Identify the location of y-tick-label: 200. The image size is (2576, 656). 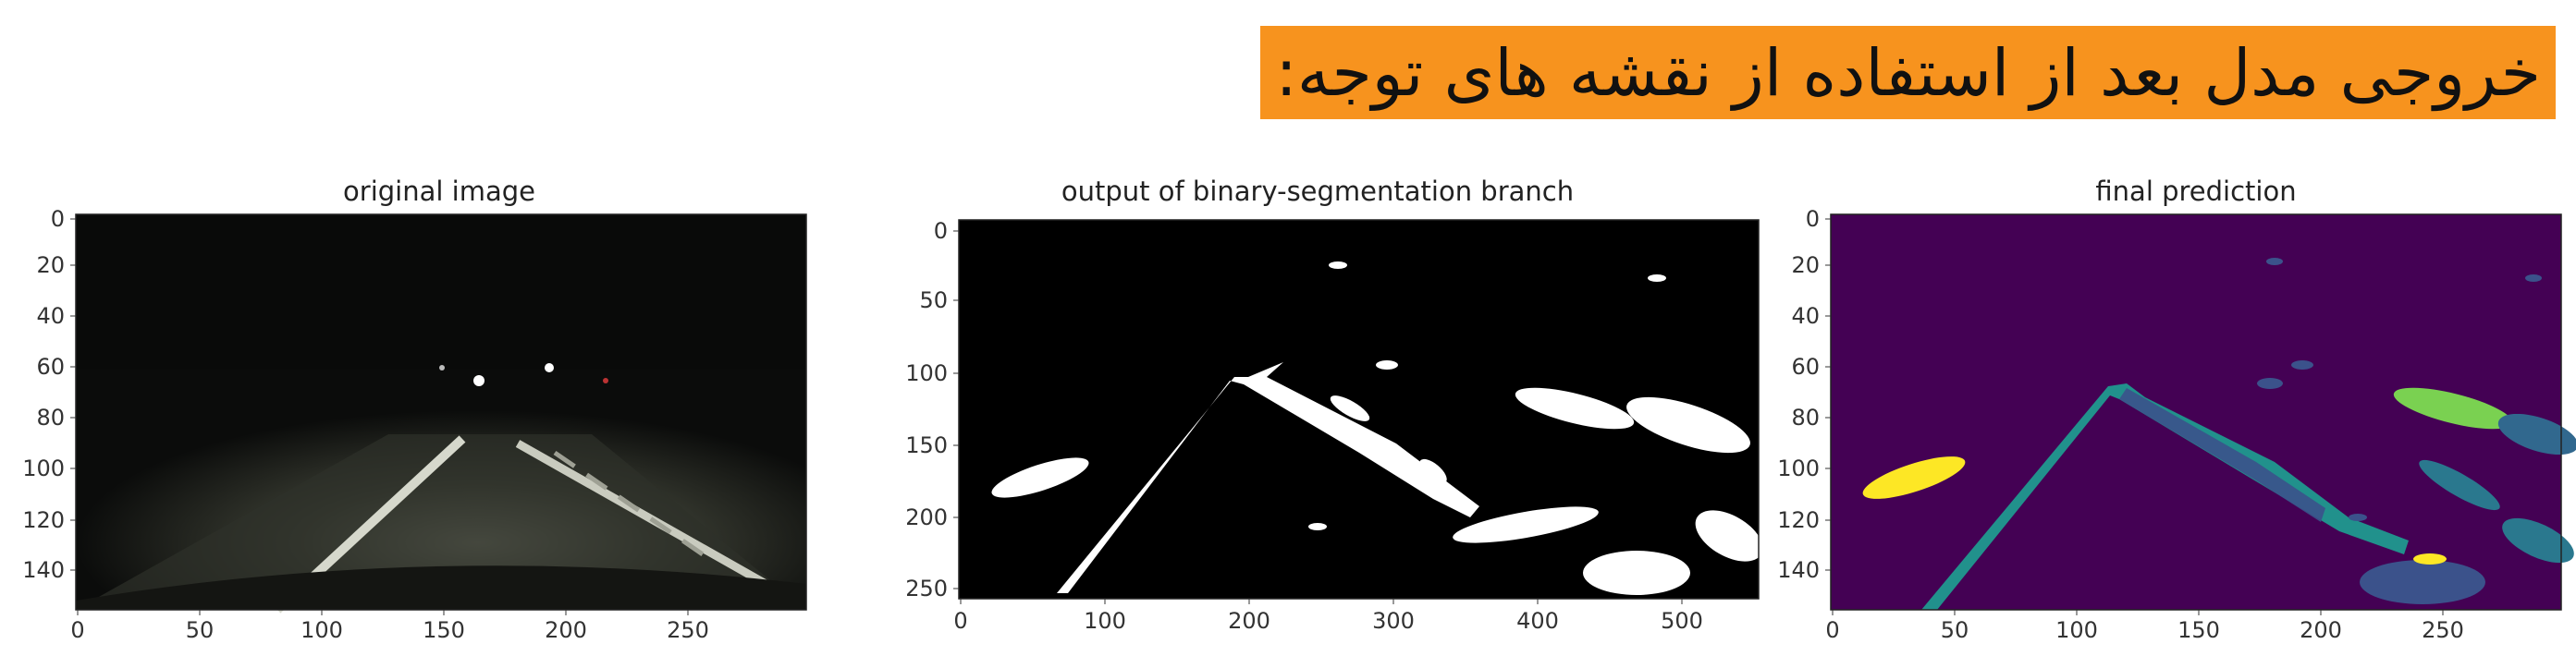
(926, 517).